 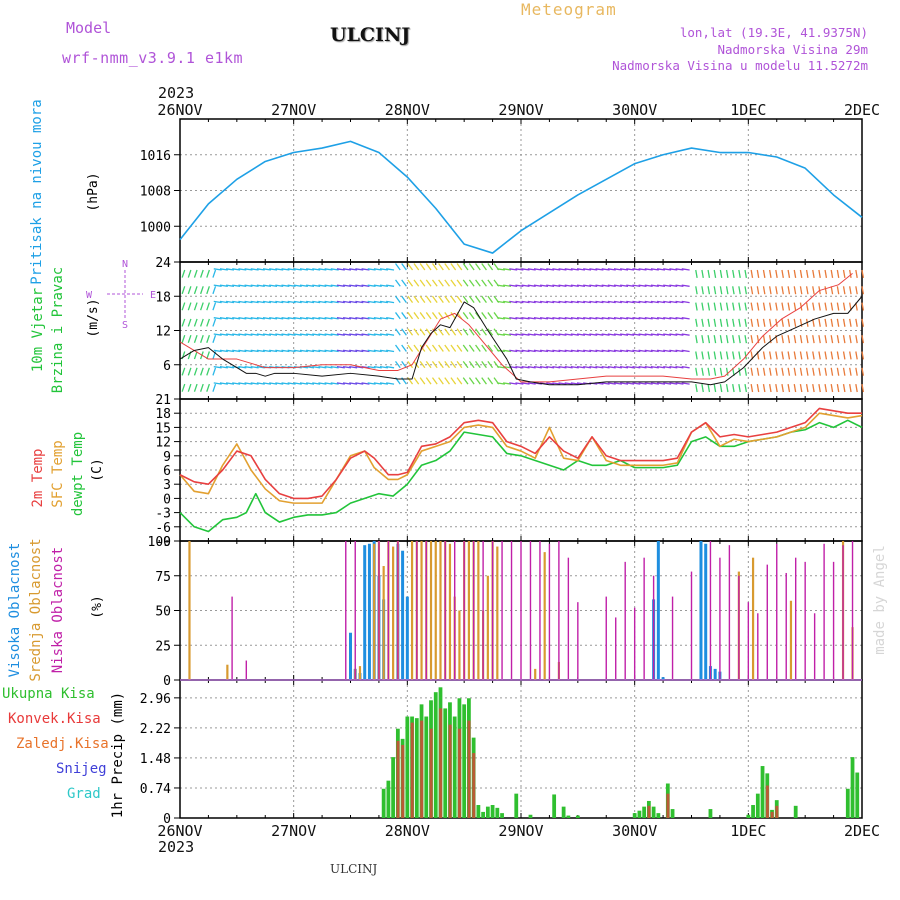 What do you see at coordinates (58, 610) in the screenshot?
I see `low-cloud-label: Niska Oblacnost` at bounding box center [58, 610].